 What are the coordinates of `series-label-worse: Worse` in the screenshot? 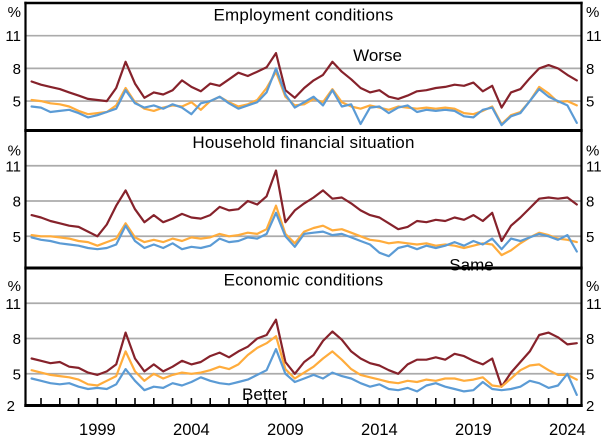 It's located at (377, 55).